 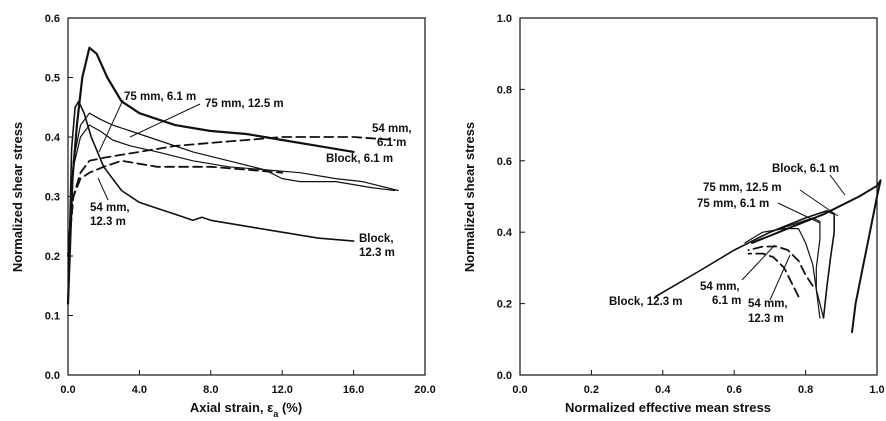 What do you see at coordinates (734, 390) in the screenshot?
I see `x-tick-label: 0.6` at bounding box center [734, 390].